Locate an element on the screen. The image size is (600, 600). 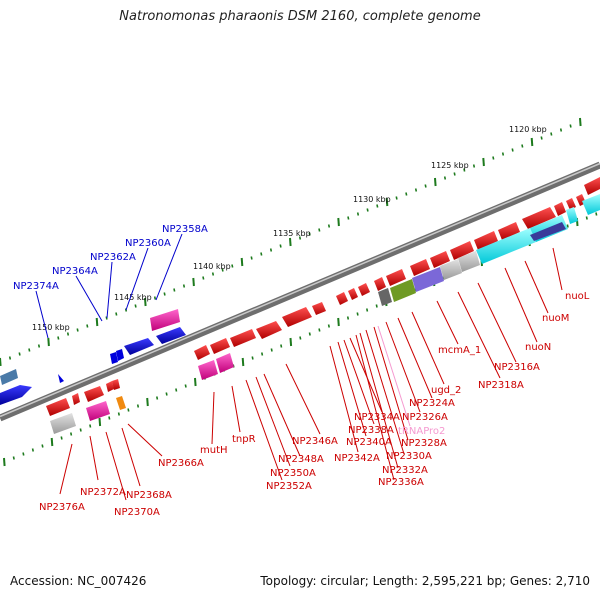
gene-label: NP2340A is located at coordinates (369, 442).